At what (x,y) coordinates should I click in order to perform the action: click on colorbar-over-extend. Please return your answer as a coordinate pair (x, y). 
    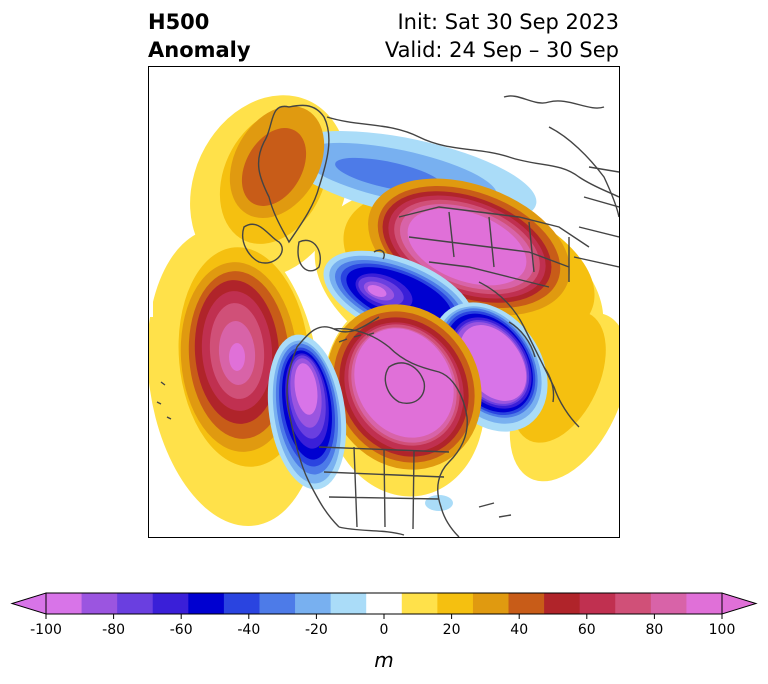
    Looking at the image, I should click on (739, 603).